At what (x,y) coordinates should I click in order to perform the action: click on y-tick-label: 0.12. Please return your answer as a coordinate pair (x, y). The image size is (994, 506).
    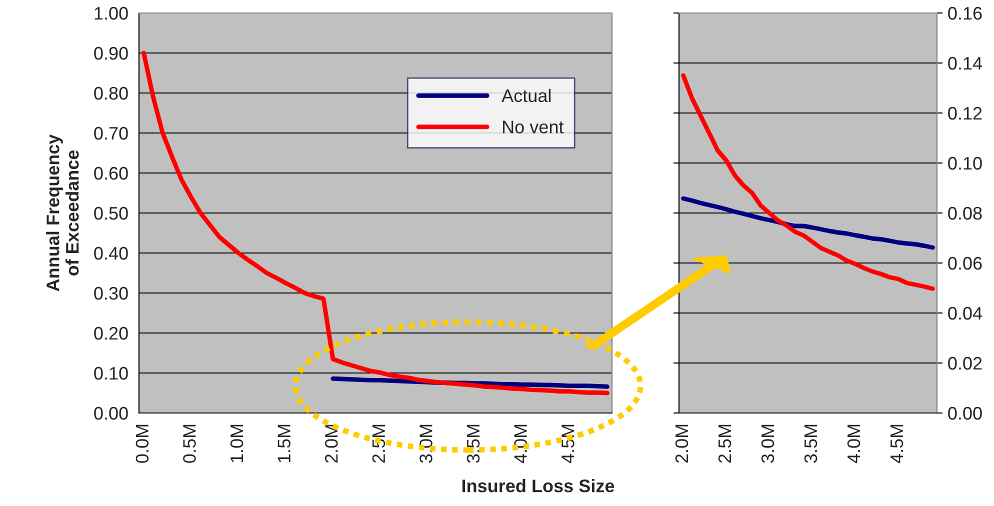
    Looking at the image, I should click on (965, 113).